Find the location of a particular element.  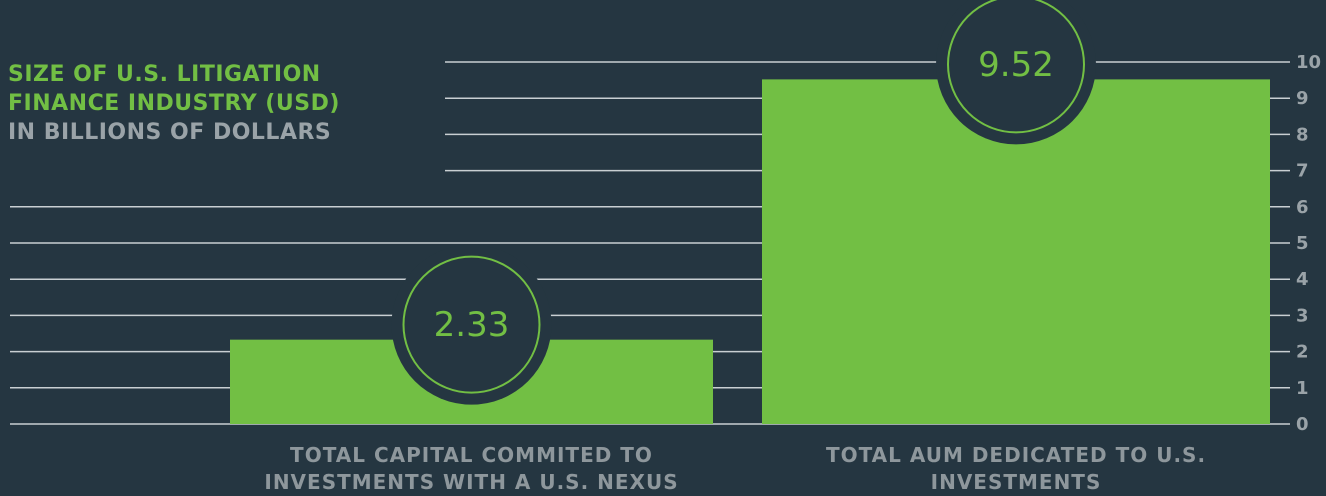

value-label: 9.52 is located at coordinates (1016, 65).